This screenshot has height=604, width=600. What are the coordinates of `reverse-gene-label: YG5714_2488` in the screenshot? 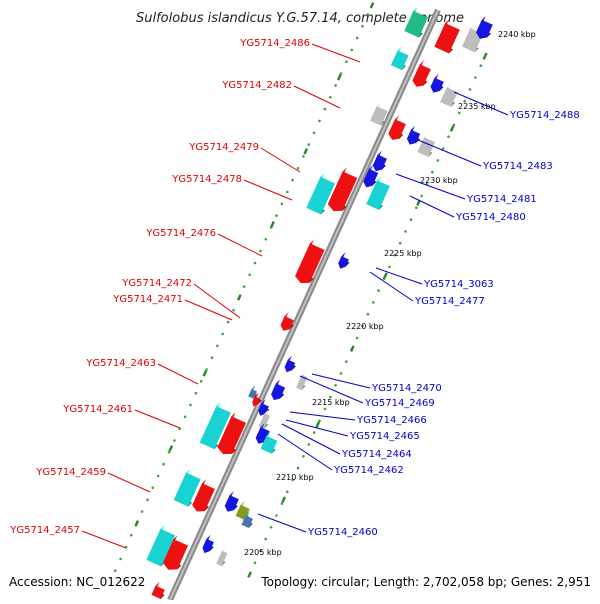 It's located at (544, 115).